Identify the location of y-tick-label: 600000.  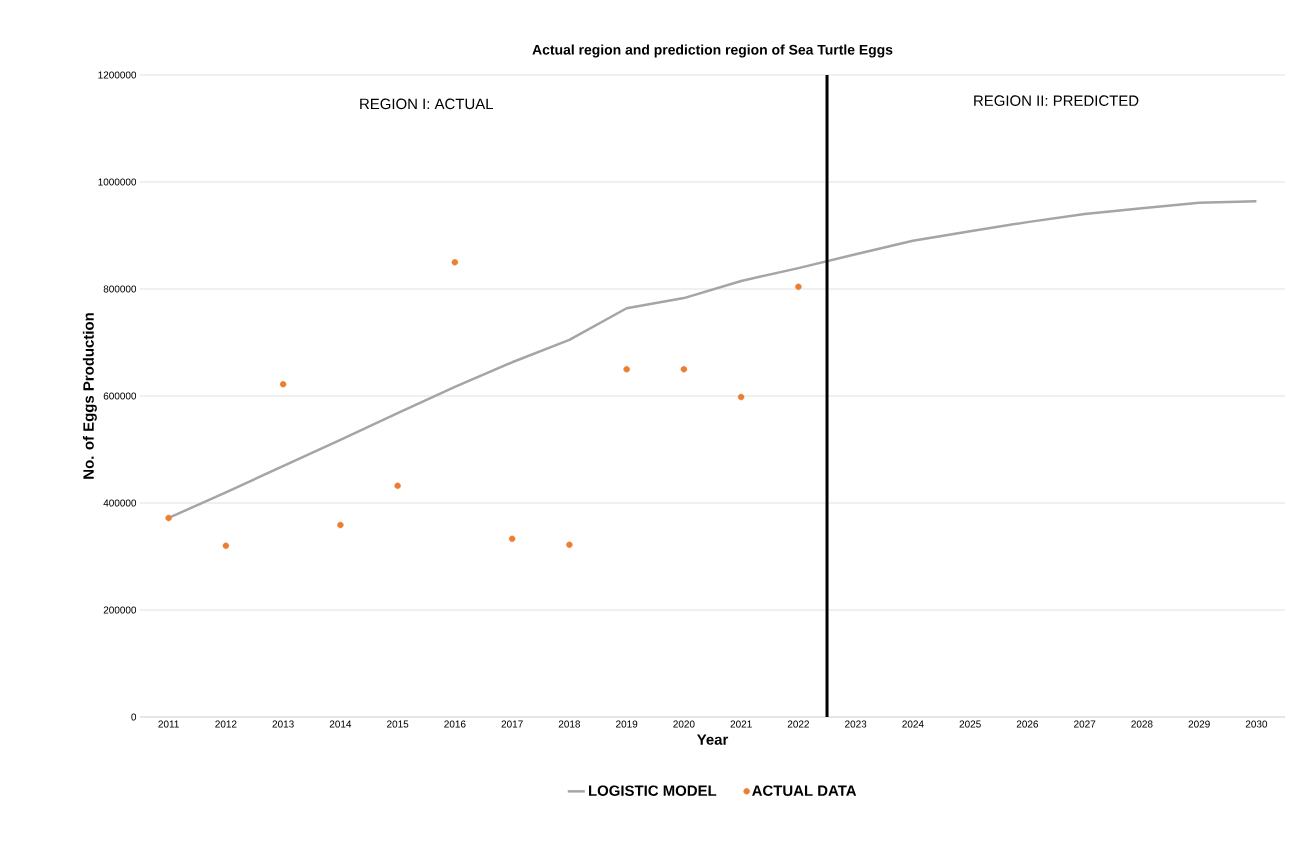
(120, 396).